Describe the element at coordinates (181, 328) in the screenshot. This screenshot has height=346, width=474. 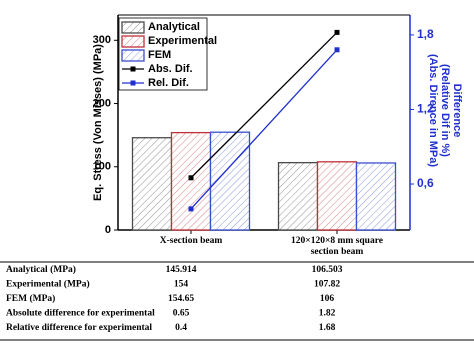
I see `cell: 0.4` at that location.